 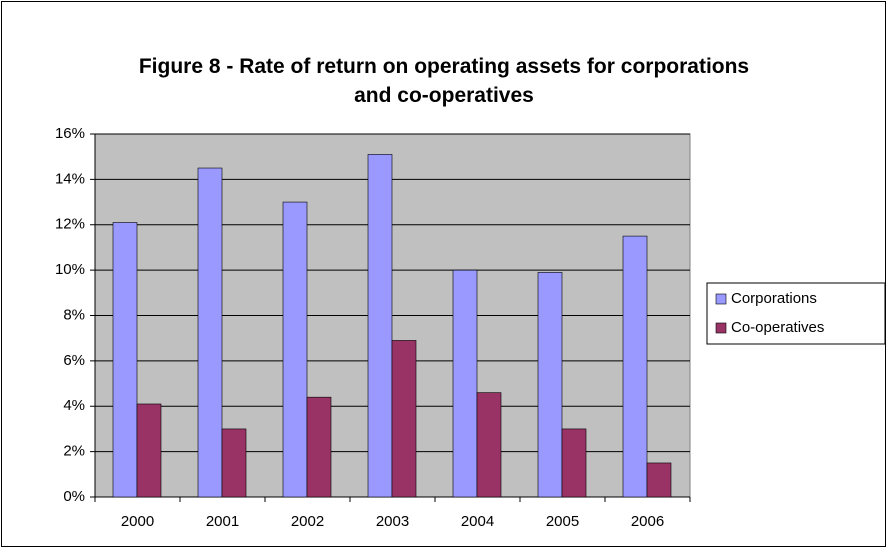 What do you see at coordinates (307, 521) in the screenshot?
I see `x-tick-label: 2002` at bounding box center [307, 521].